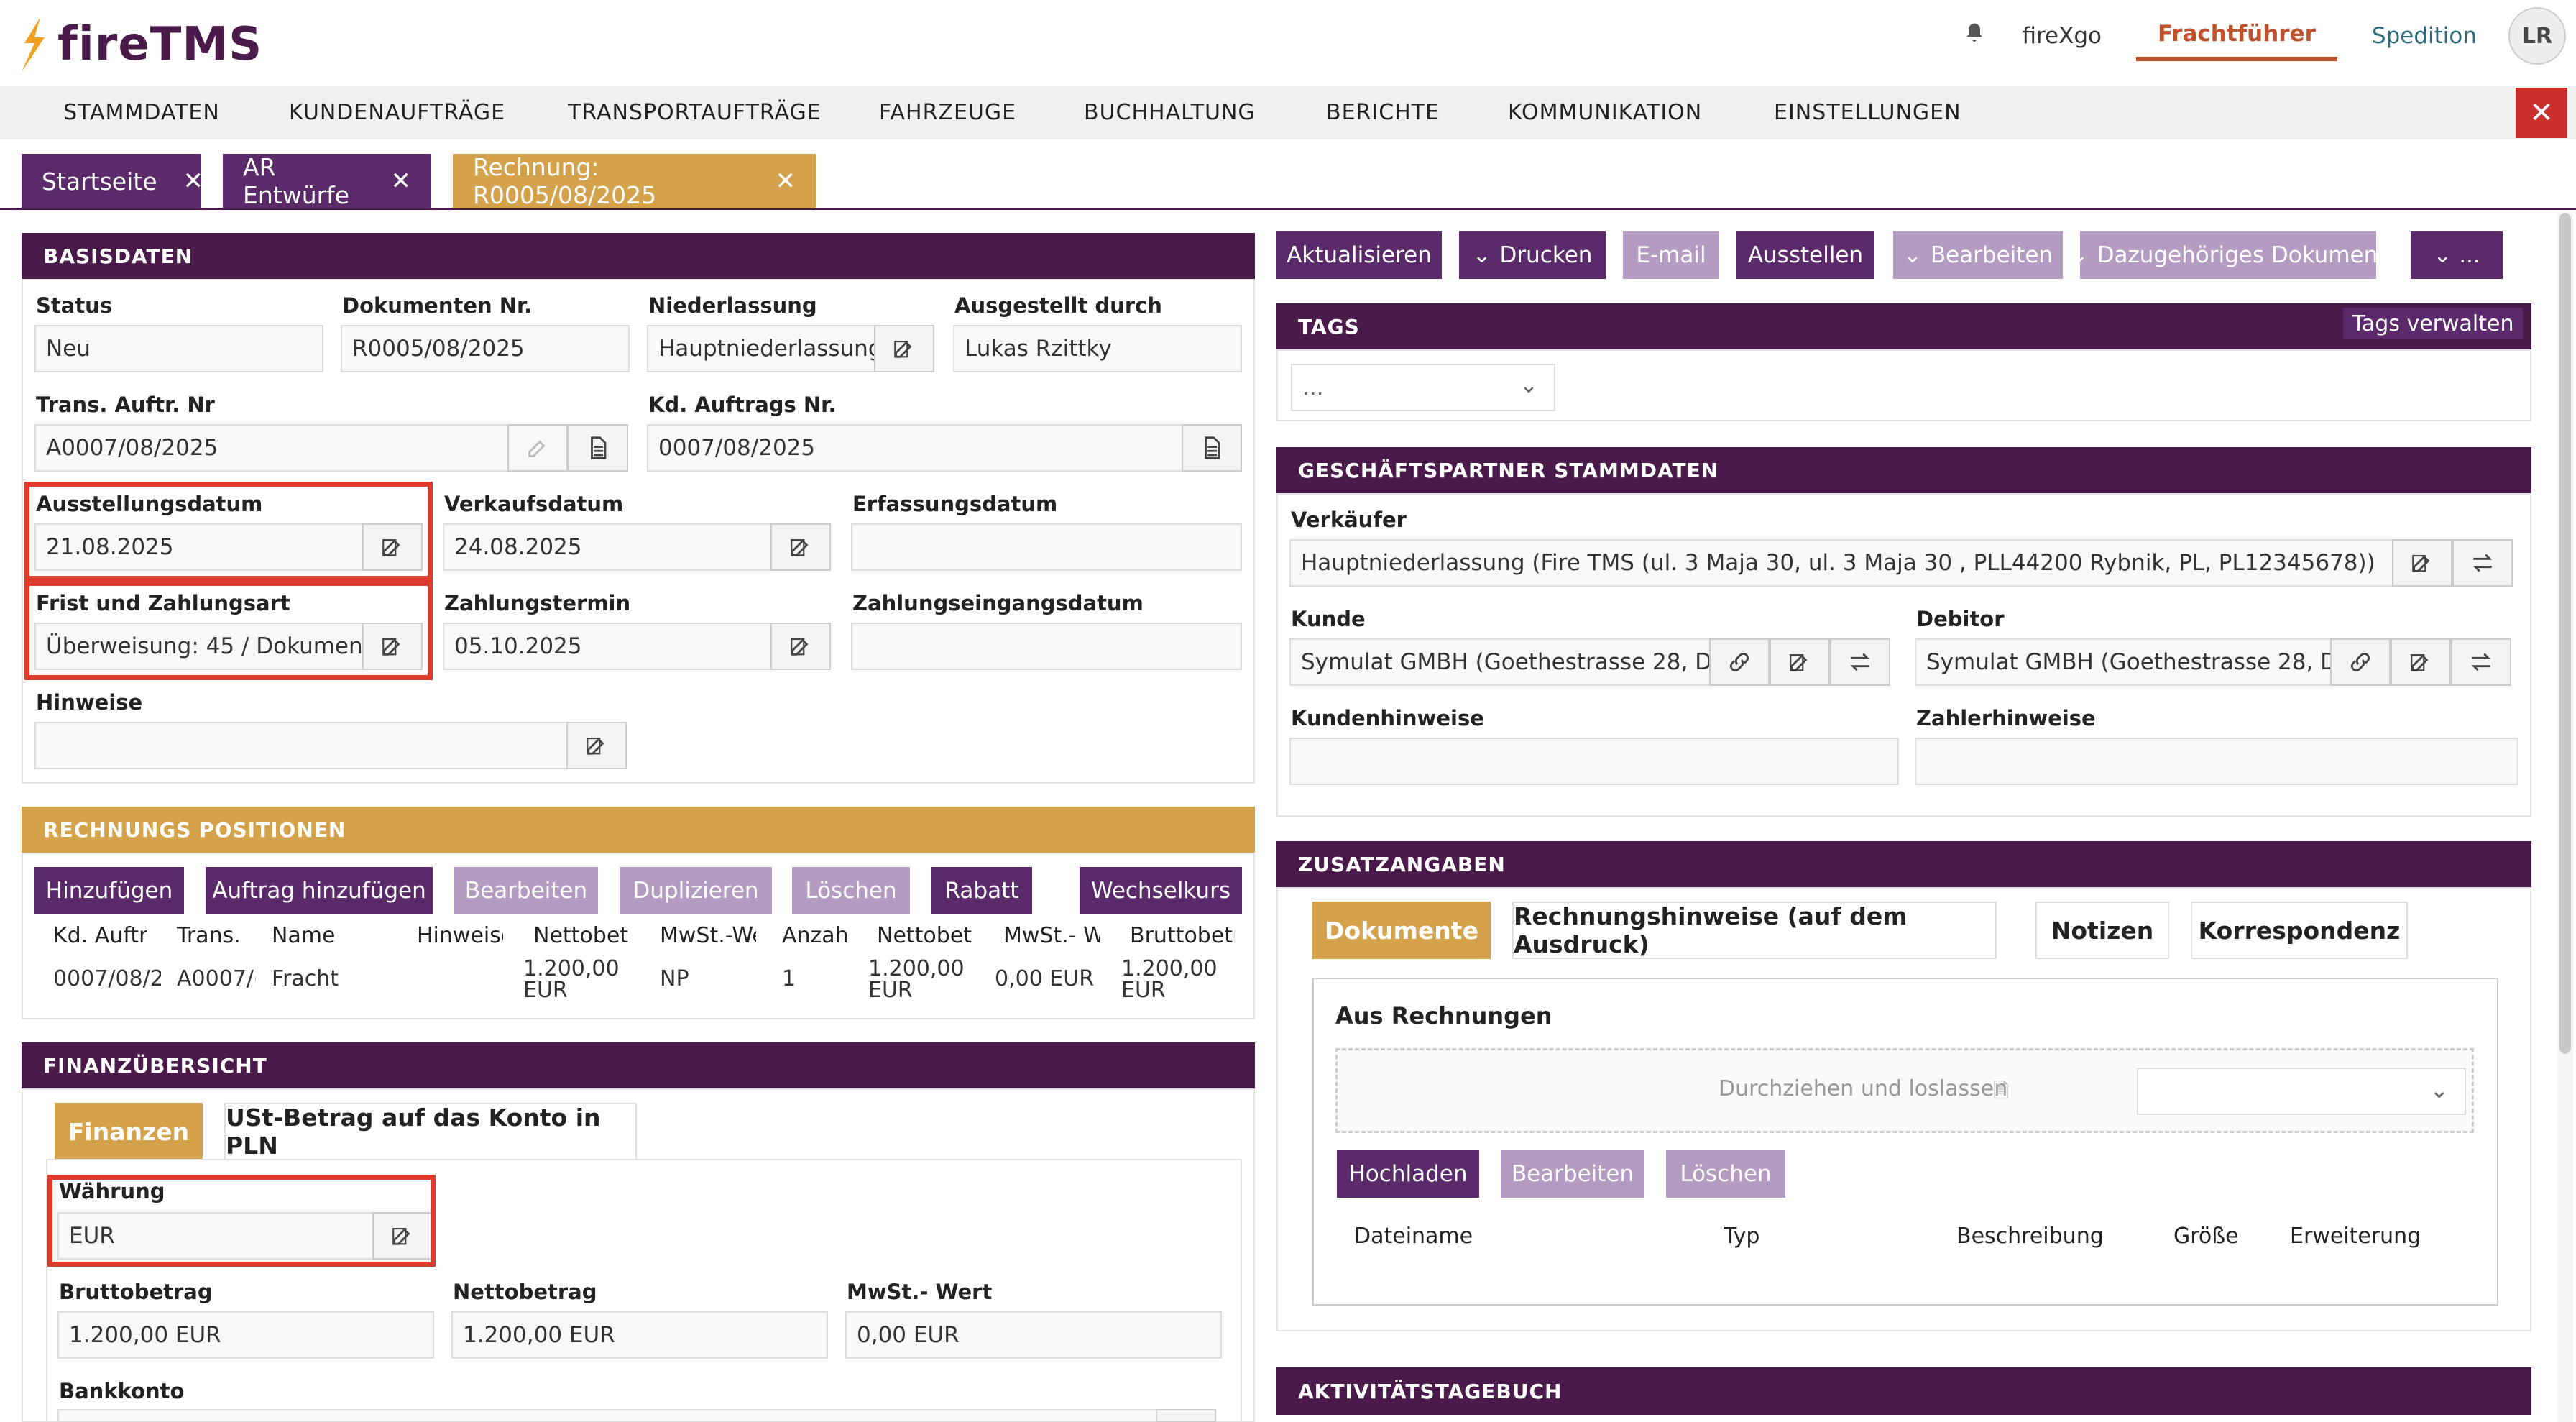 The width and height of the screenshot is (2576, 1422). I want to click on column-header: Name, so click(304, 936).